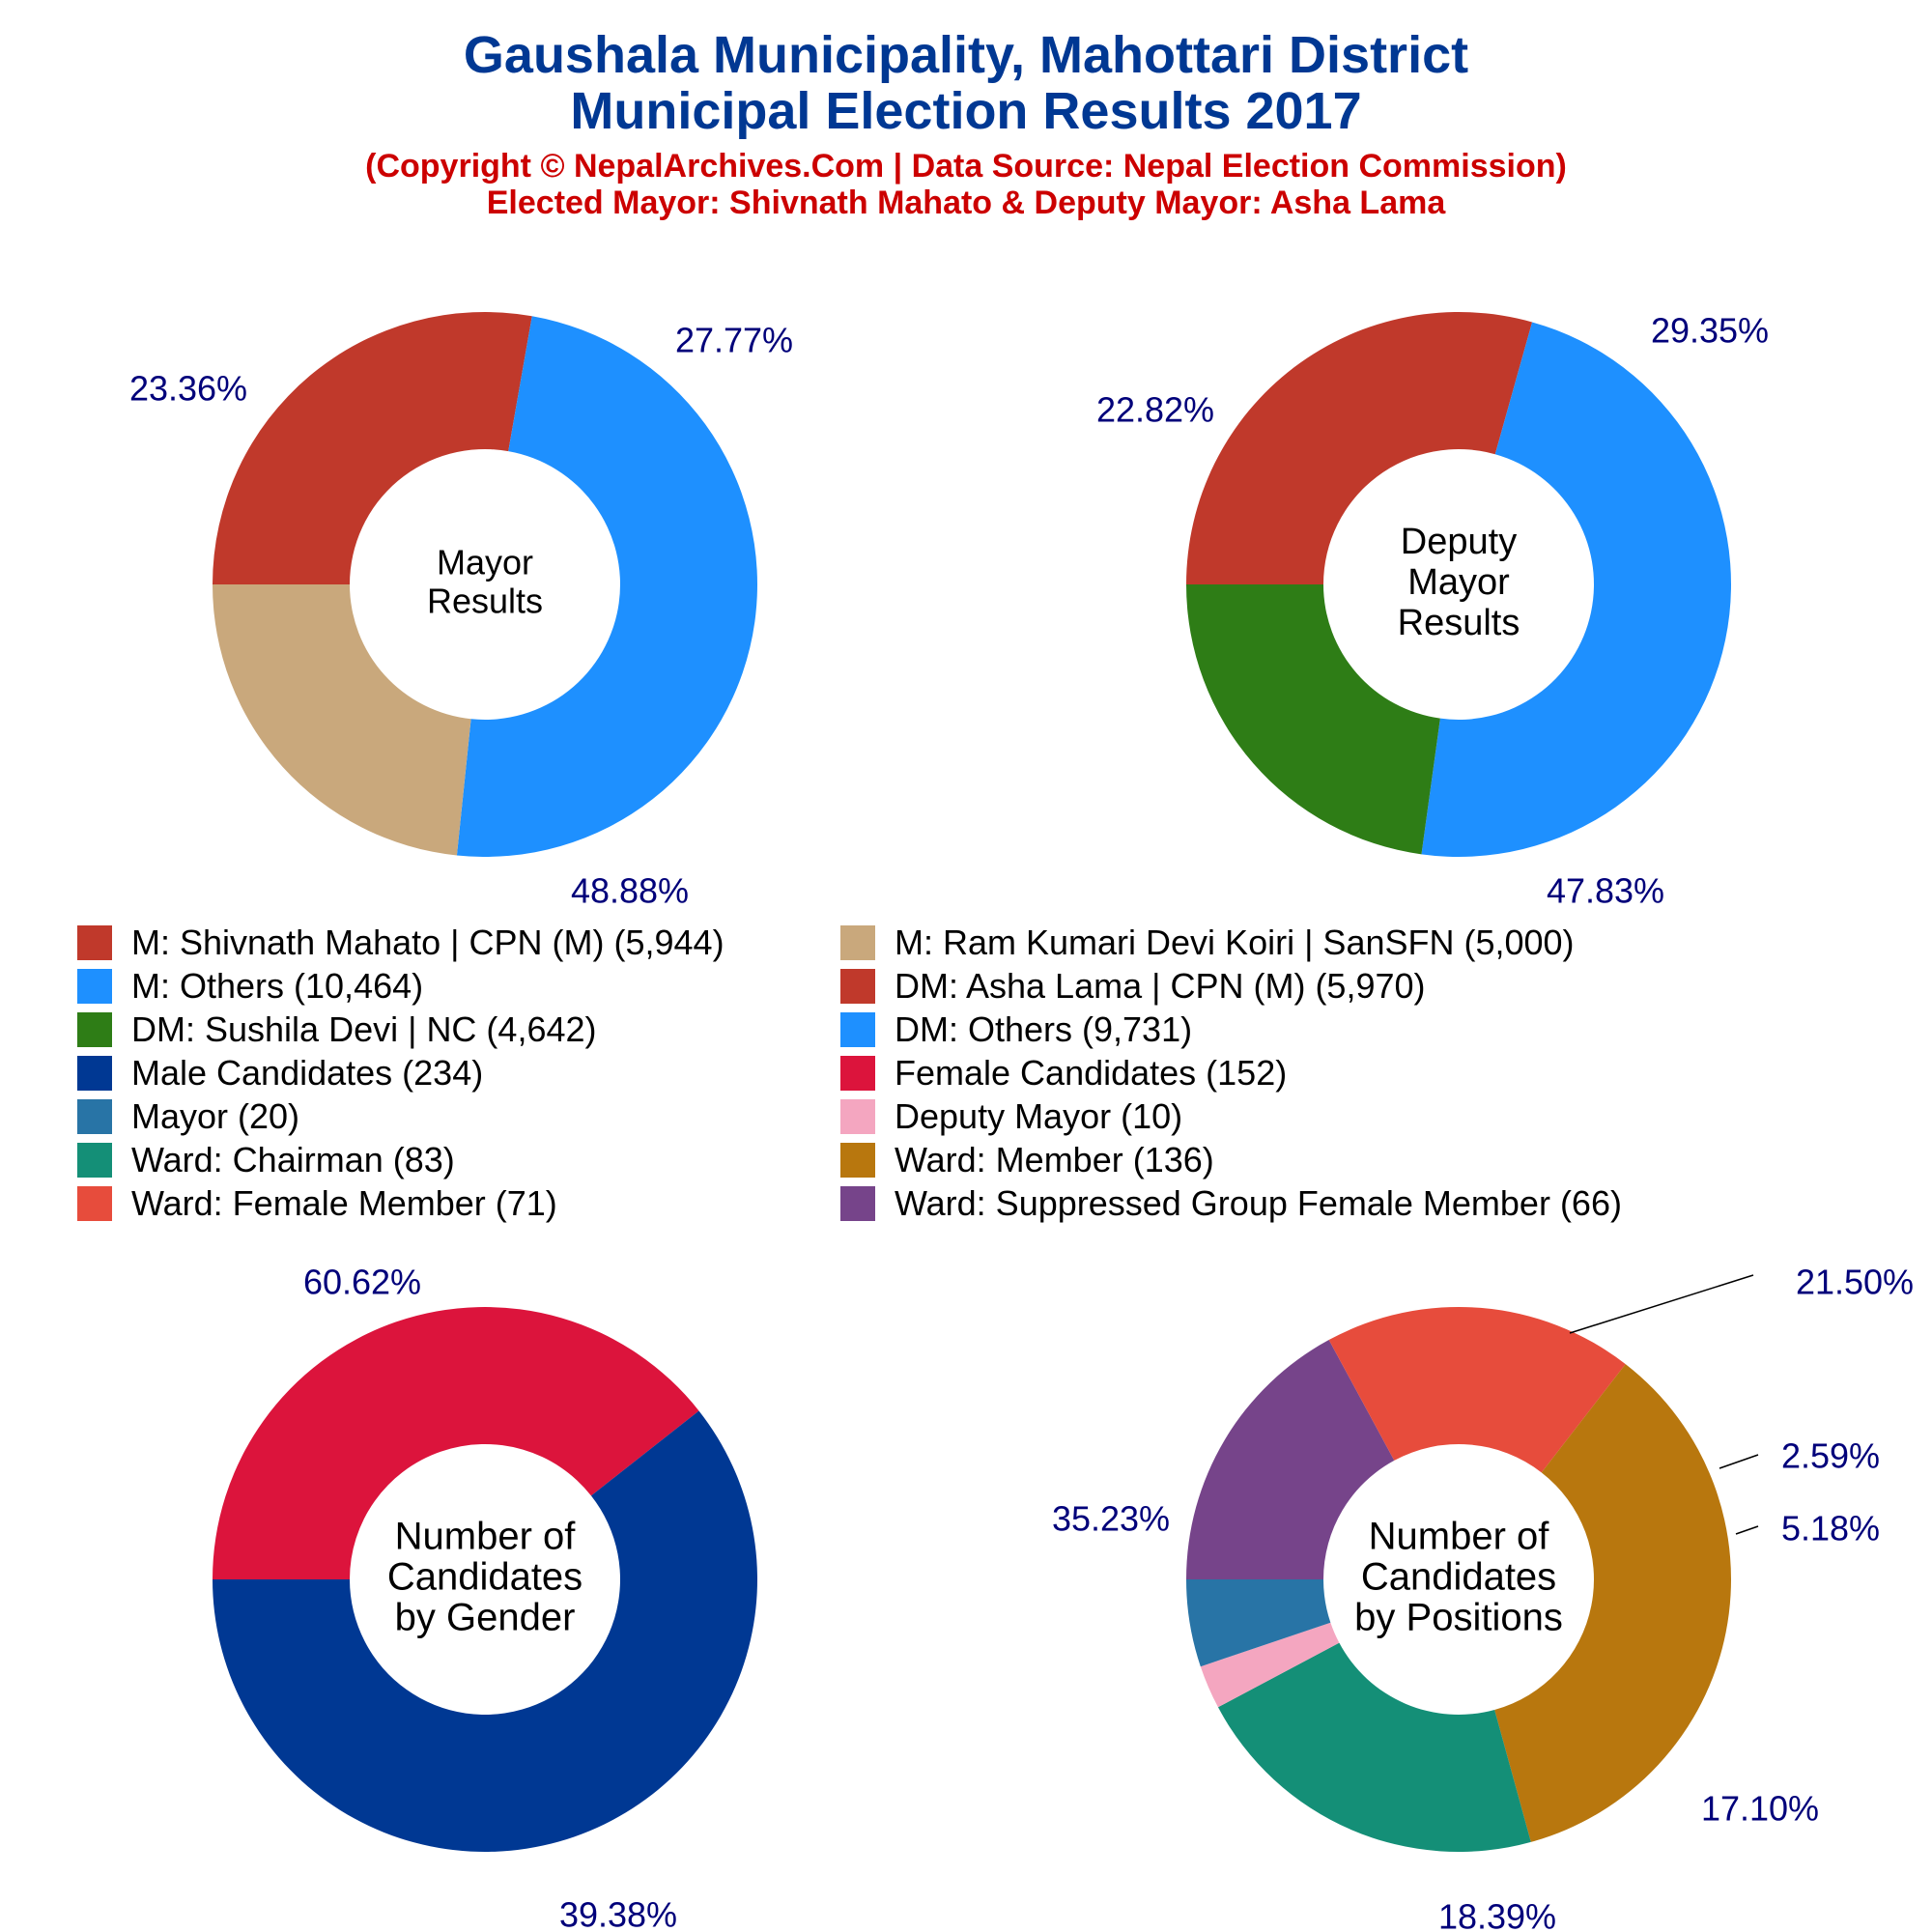  I want to click on legend-item: Ward: Female Member (71), so click(317, 1203).